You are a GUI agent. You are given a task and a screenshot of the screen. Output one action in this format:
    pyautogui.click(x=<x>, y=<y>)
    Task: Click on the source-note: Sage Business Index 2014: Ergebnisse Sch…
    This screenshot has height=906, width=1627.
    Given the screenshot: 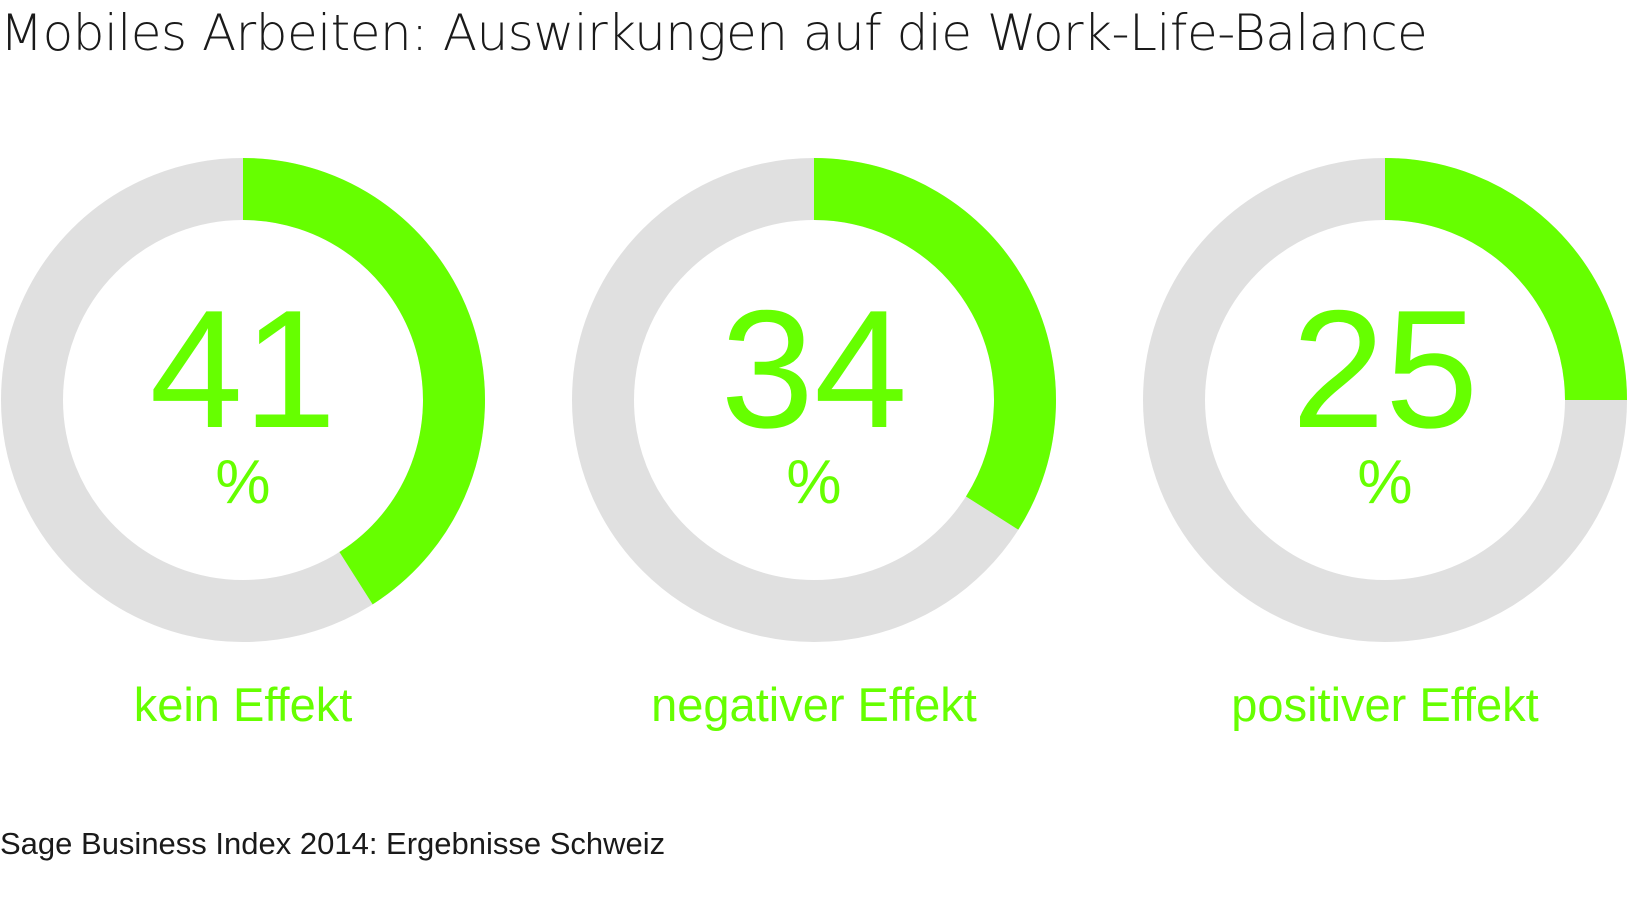 What is the action you would take?
    pyautogui.click(x=333, y=843)
    